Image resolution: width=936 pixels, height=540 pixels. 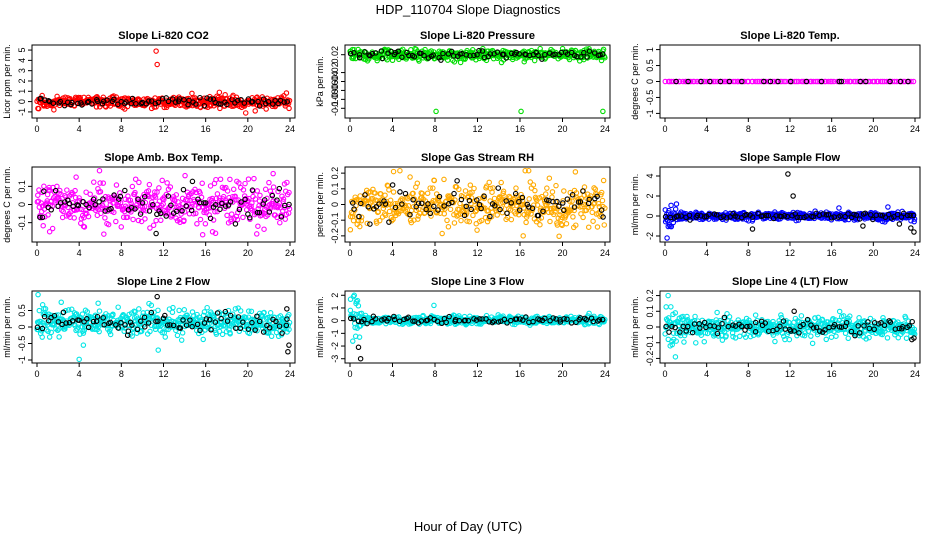 What do you see at coordinates (163, 282) in the screenshot?
I see `panel-title: Slope Line 2 Flow` at bounding box center [163, 282].